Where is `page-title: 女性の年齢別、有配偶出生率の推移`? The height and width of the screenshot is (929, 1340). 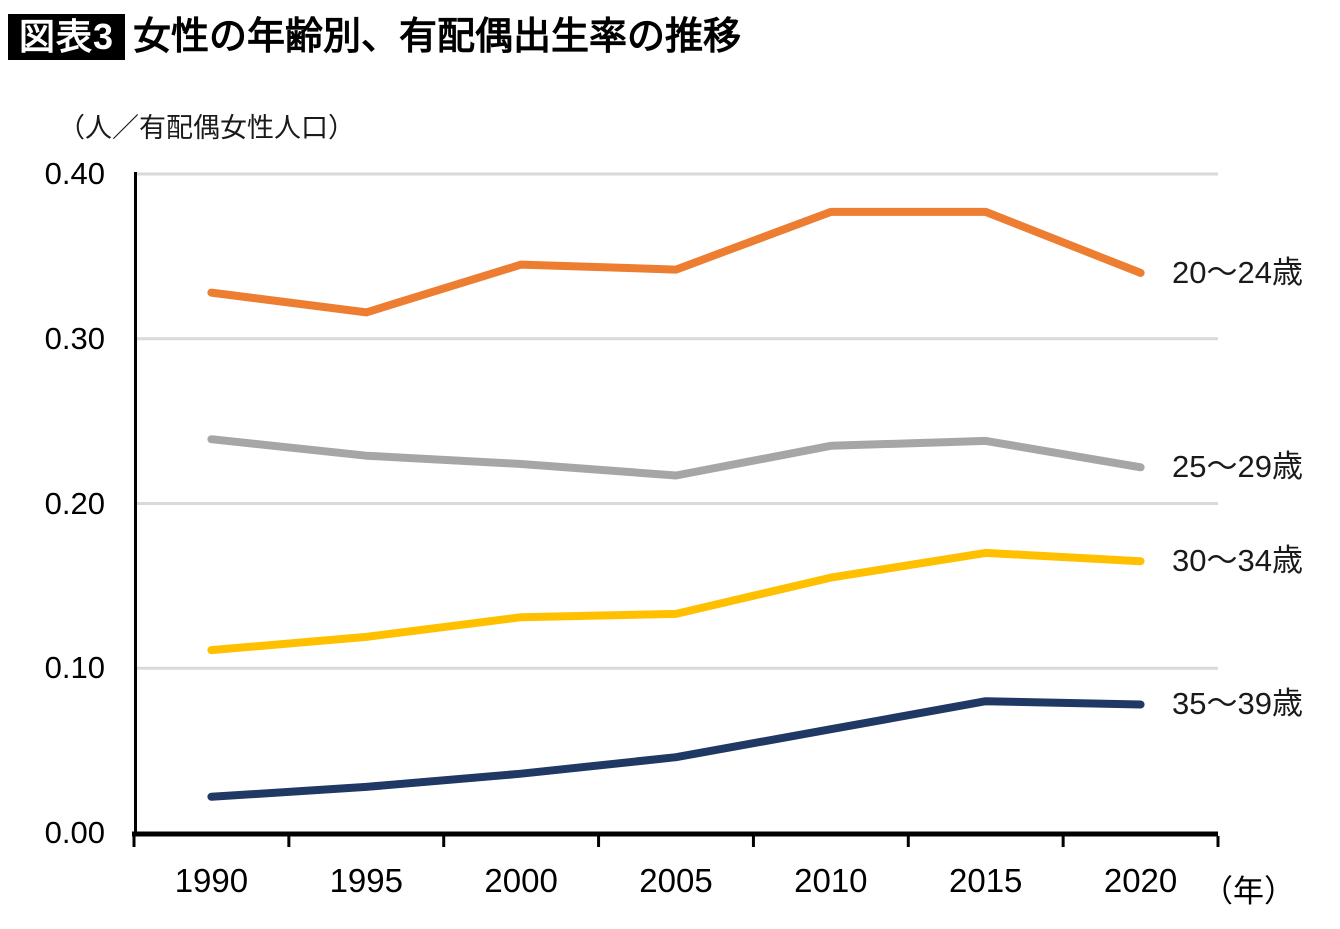
page-title: 女性の年齢別、有配偶出生率の推移 is located at coordinates (437, 37).